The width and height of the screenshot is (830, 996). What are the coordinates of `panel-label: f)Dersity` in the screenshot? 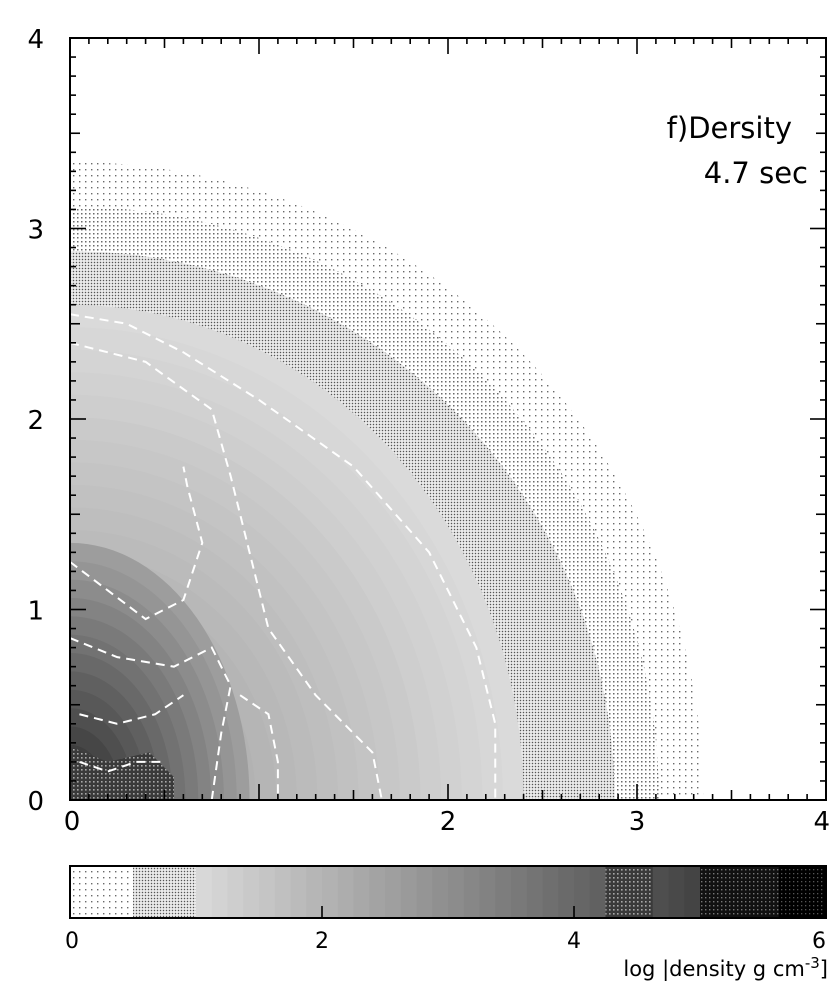 It's located at (729, 128).